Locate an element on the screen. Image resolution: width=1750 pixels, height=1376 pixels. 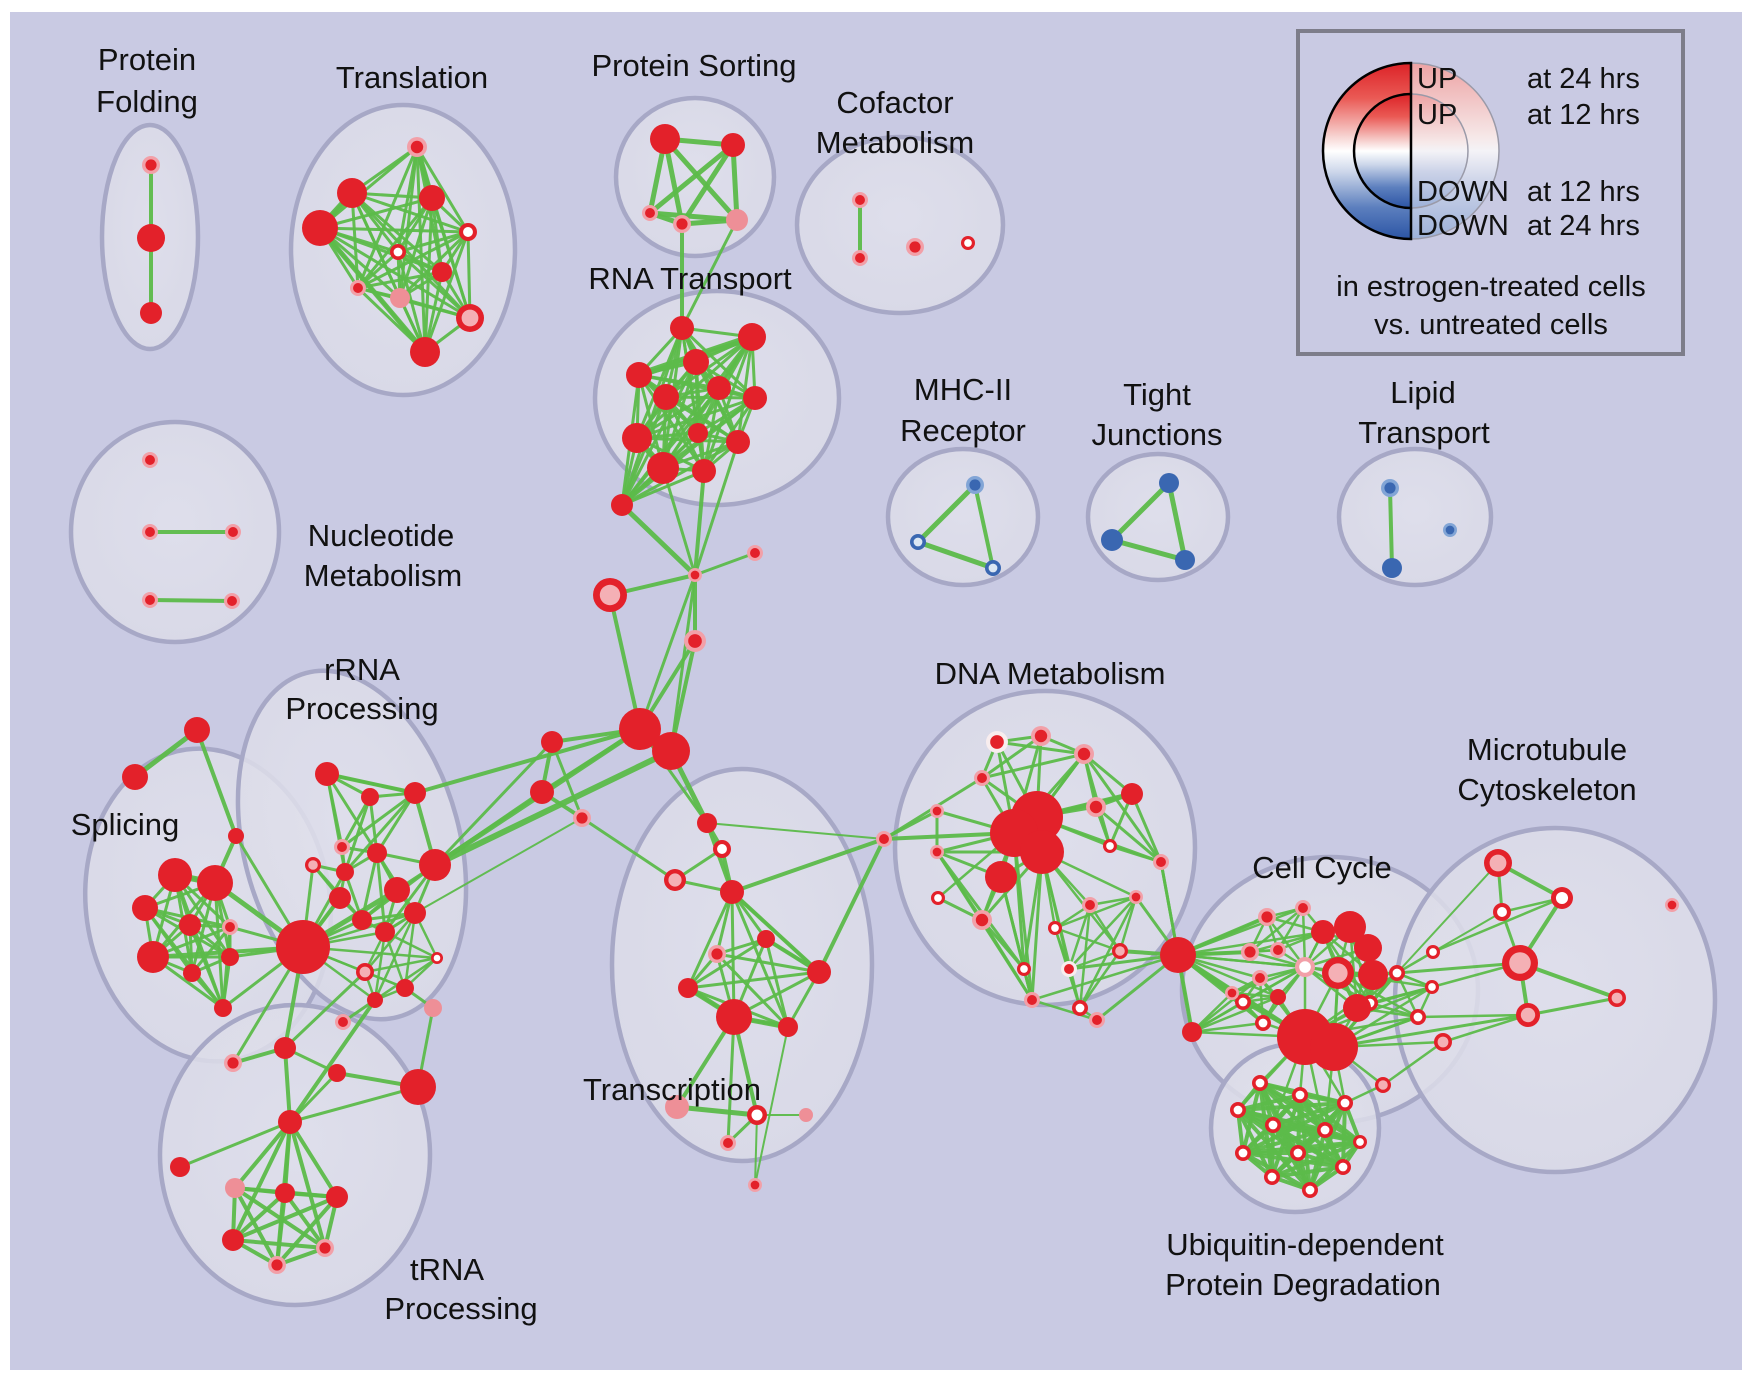
legend-direction-label: DOWN is located at coordinates (1463, 192).